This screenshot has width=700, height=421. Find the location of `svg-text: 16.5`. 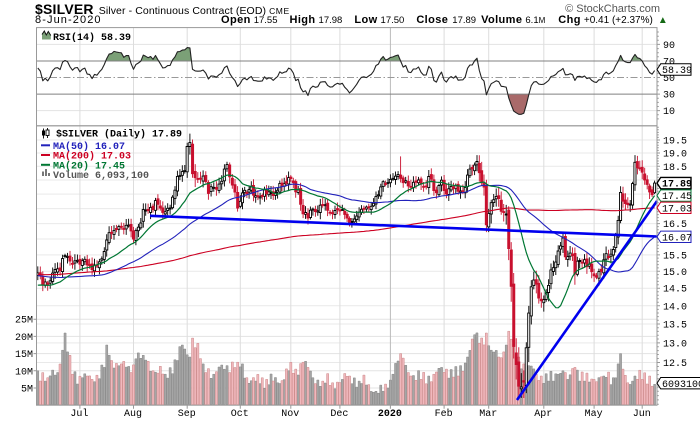

svg-text: 16.5 is located at coordinates (675, 225).